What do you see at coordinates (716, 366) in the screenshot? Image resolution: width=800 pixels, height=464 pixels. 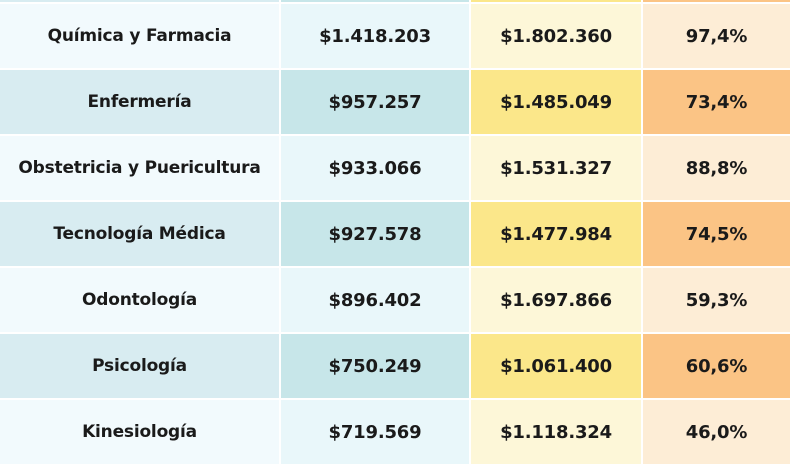 I see `percent-cell: 60,6%` at bounding box center [716, 366].